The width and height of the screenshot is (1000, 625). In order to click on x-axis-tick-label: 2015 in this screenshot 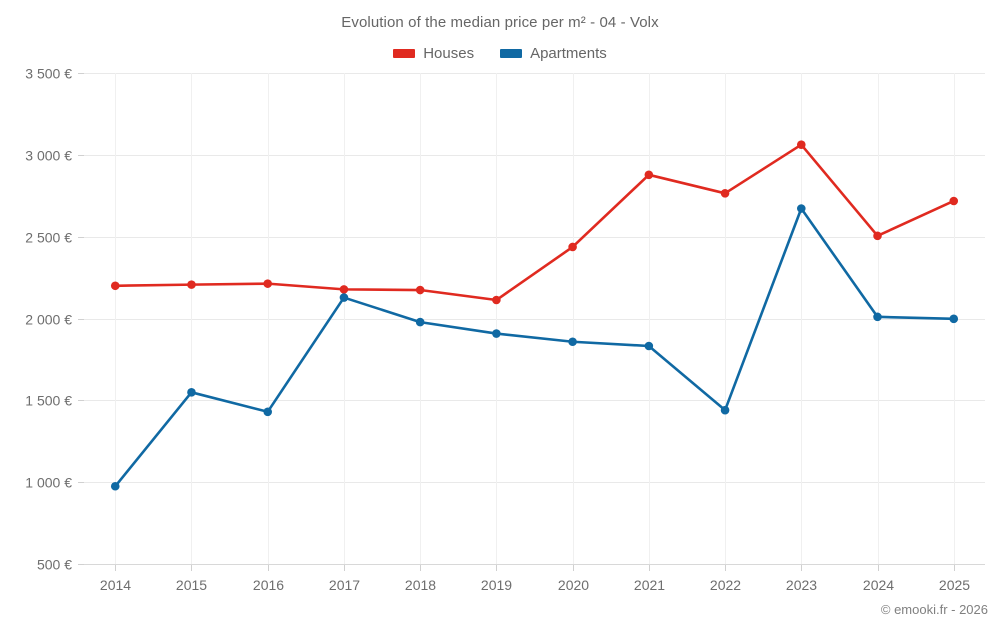, I will do `click(191, 585)`.